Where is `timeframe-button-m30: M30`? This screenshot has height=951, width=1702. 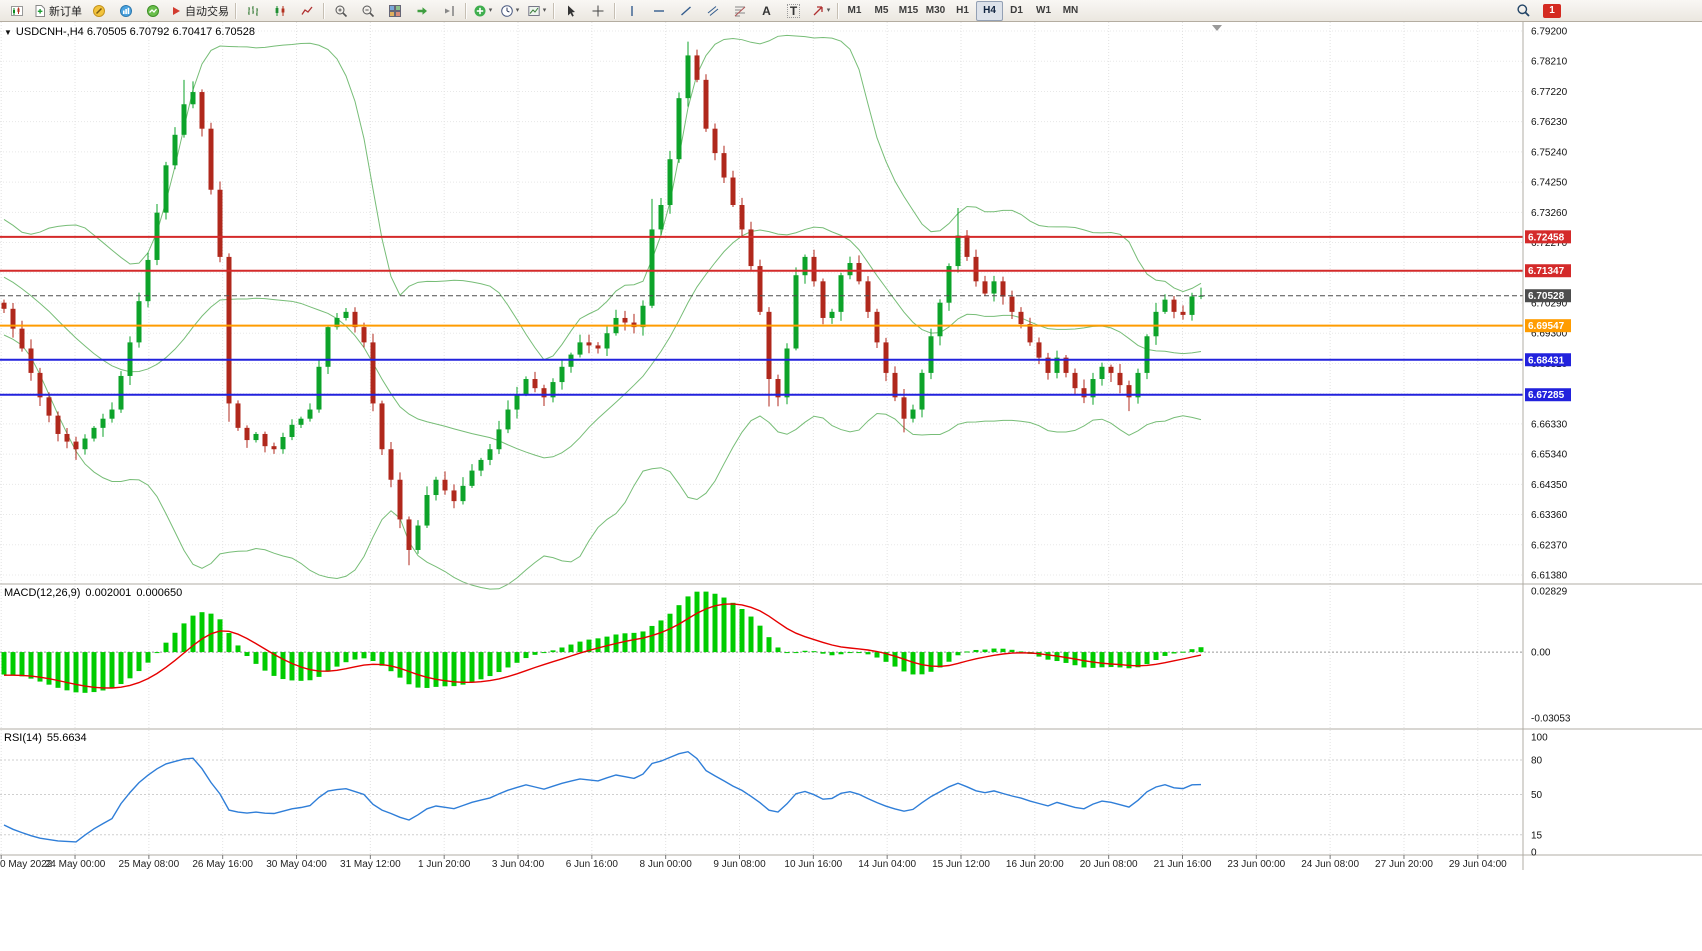
timeframe-button-m30: M30 is located at coordinates (935, 10).